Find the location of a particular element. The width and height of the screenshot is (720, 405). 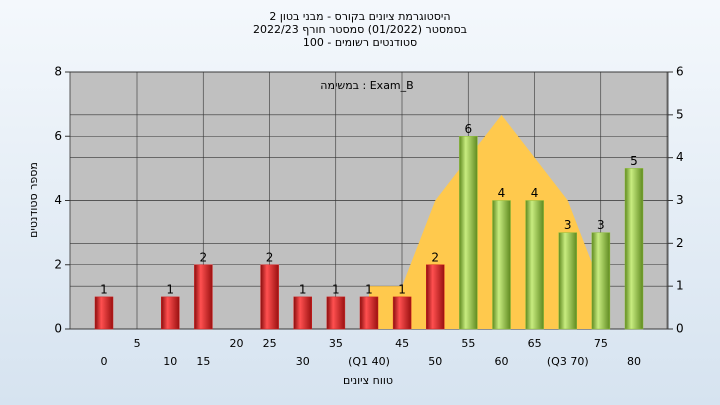

x-tick-label: 55 is located at coordinates (468, 343).